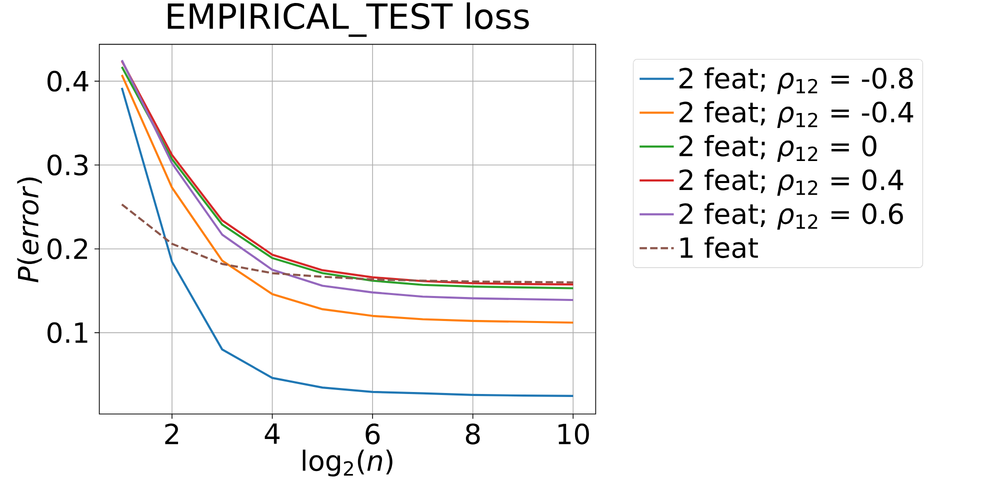 The height and width of the screenshot is (499, 981). What do you see at coordinates (796, 114) in the screenshot?
I see `legend-label: 2 feat; ρ$_{12}$ = -0.4` at bounding box center [796, 114].